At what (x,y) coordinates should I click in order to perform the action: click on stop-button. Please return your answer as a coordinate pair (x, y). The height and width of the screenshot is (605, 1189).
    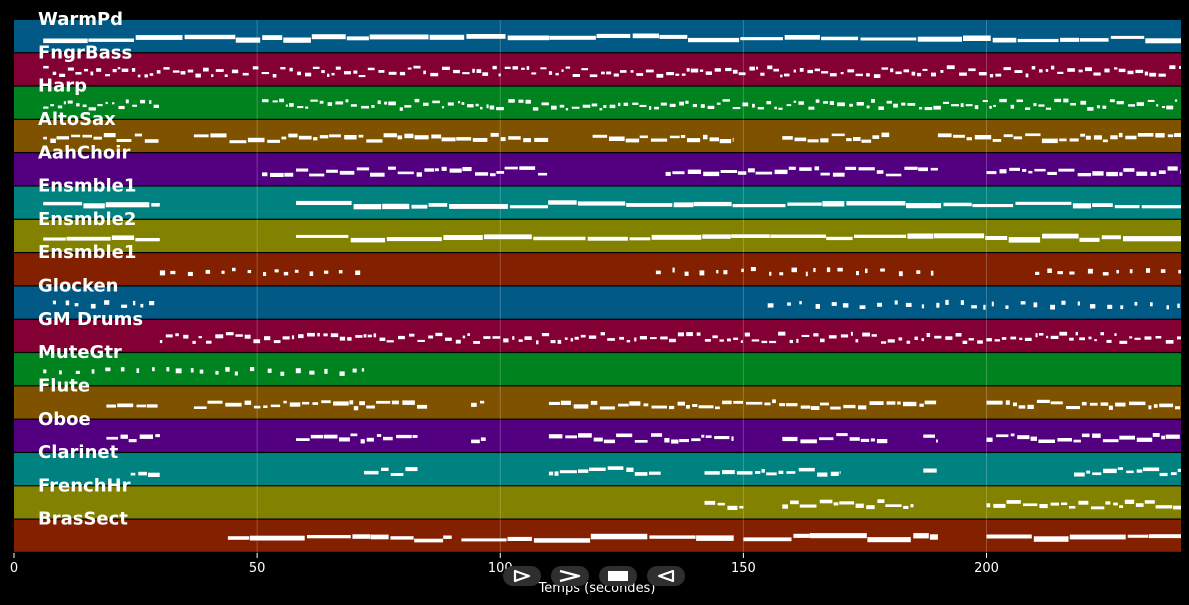
    Looking at the image, I should click on (618, 576).